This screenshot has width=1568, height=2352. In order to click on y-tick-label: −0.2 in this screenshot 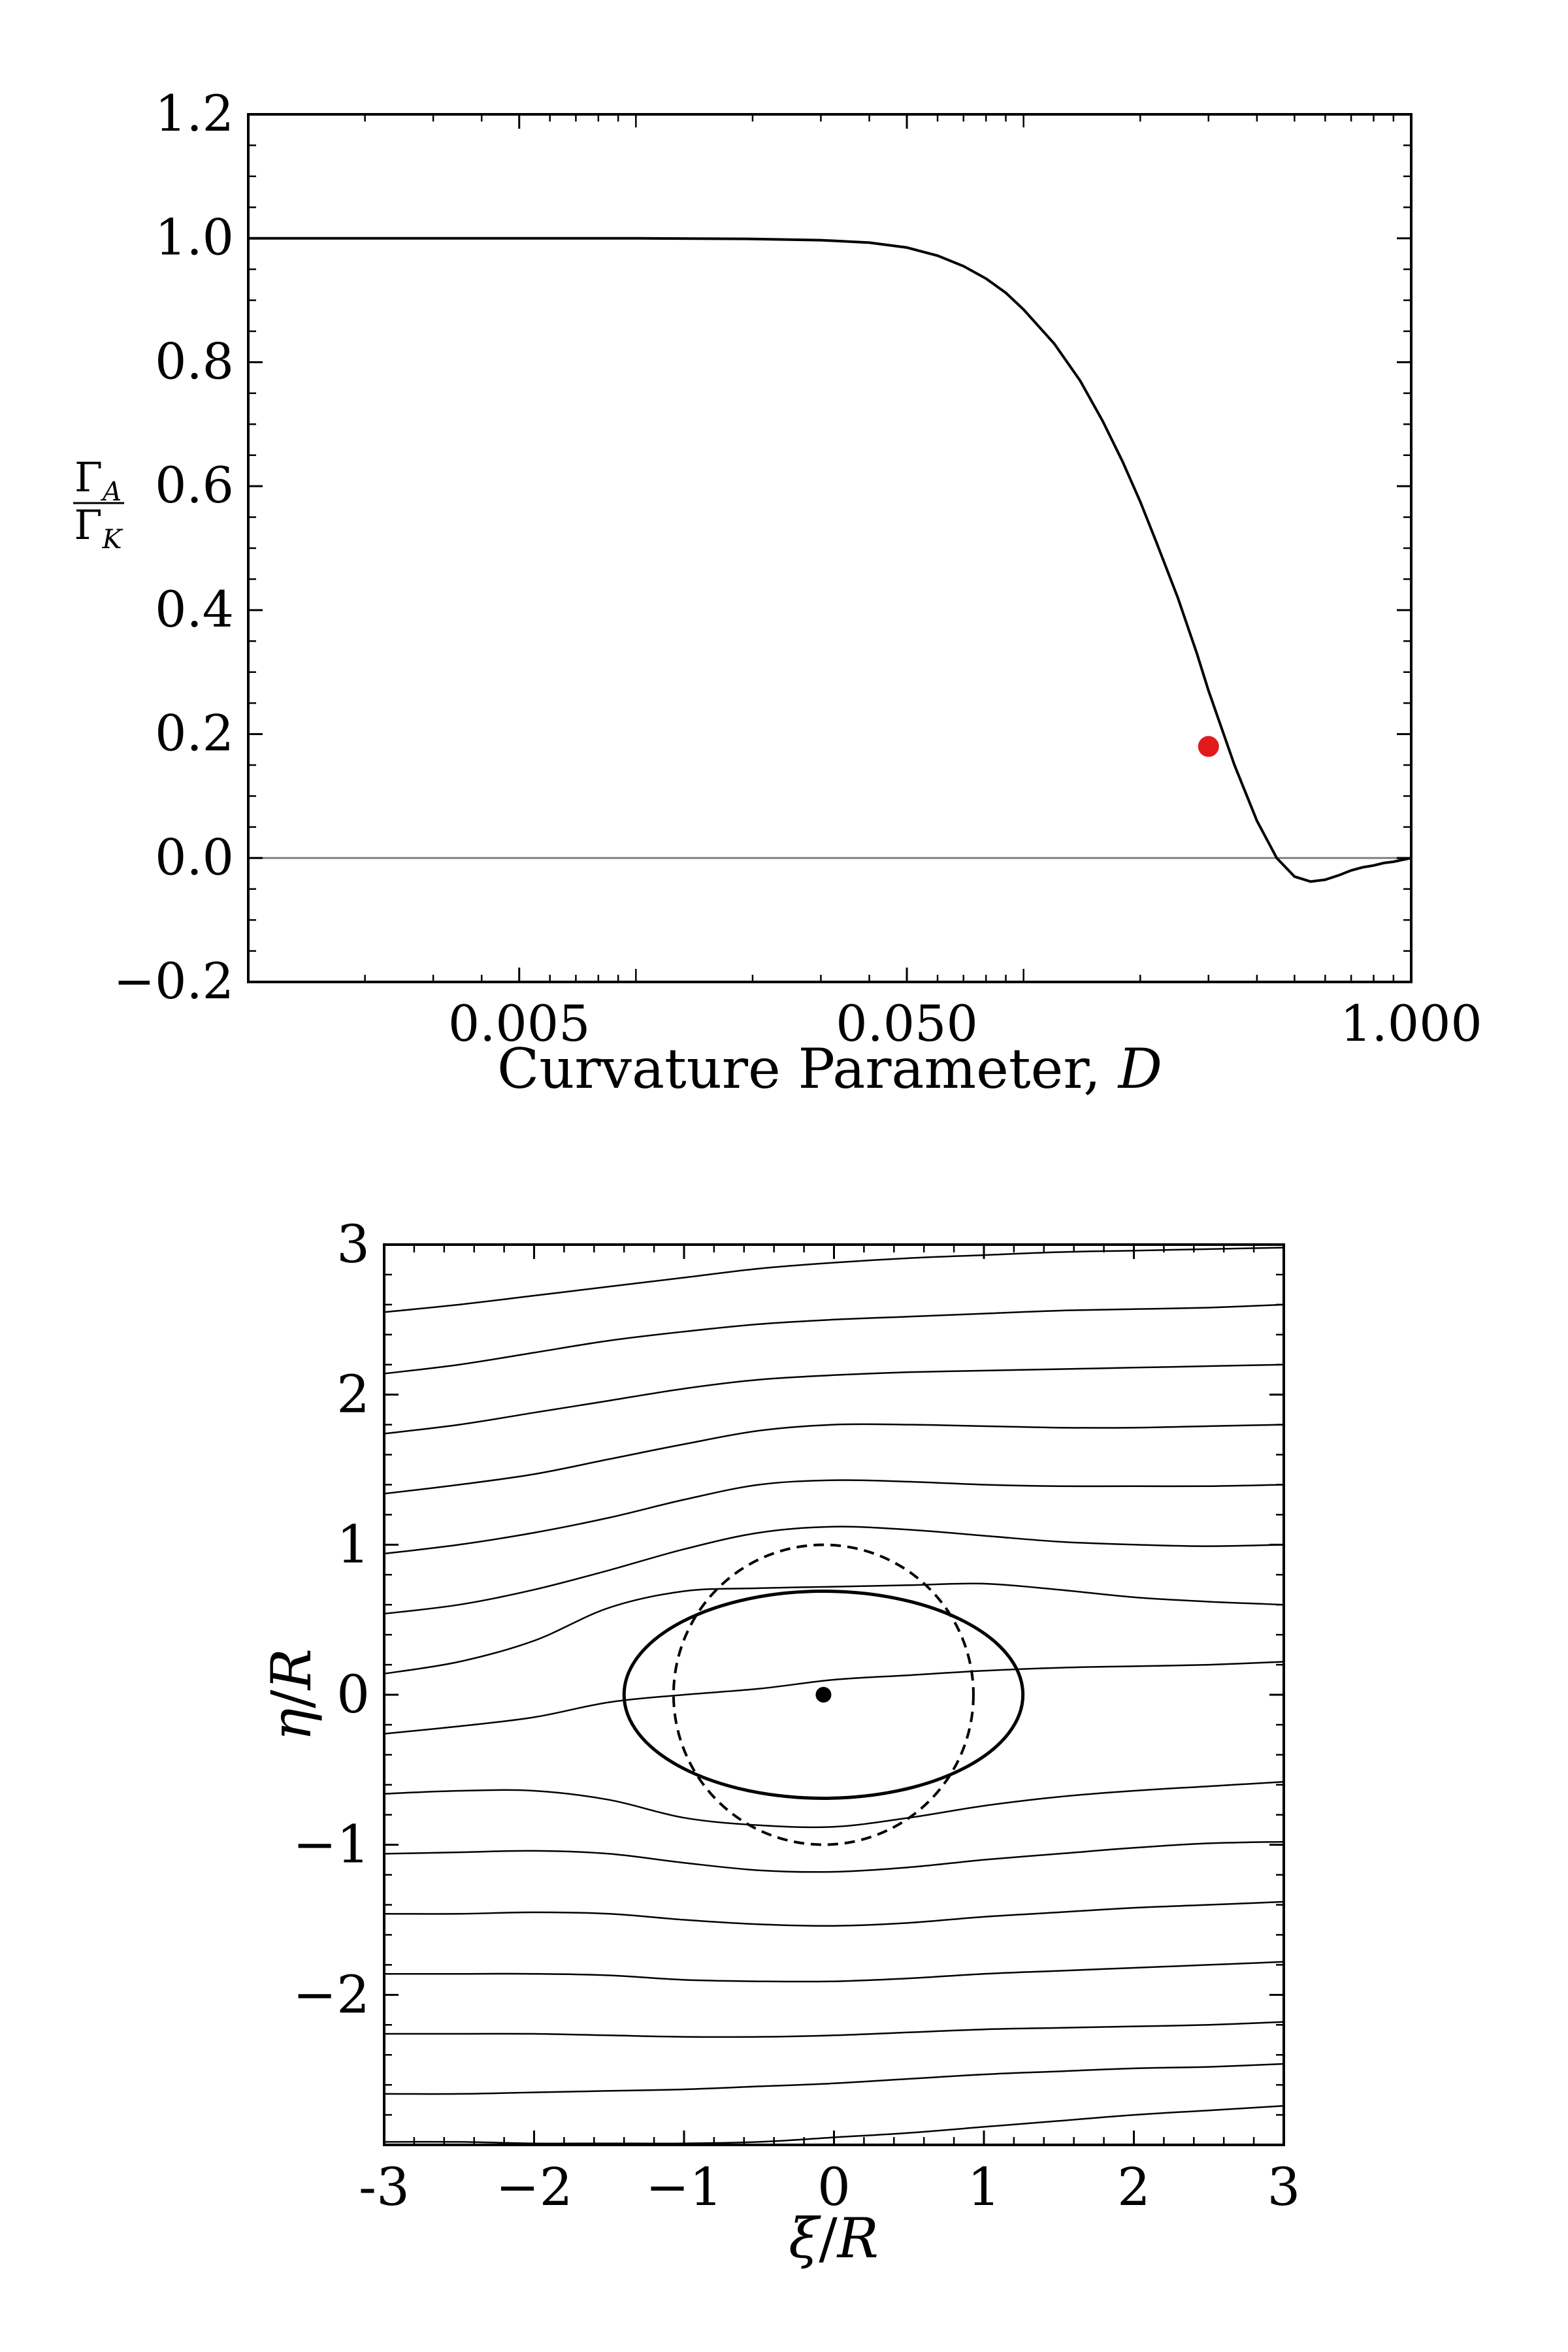, I will do `click(173, 981)`.